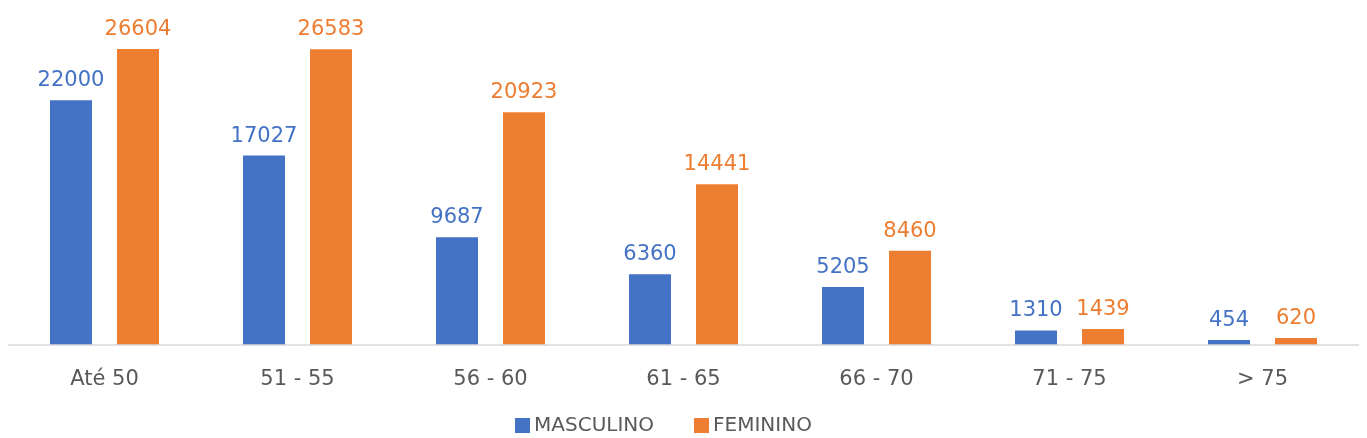 The image size is (1367, 438). What do you see at coordinates (1069, 377) in the screenshot?
I see `x-tick-label: 71 - 75` at bounding box center [1069, 377].